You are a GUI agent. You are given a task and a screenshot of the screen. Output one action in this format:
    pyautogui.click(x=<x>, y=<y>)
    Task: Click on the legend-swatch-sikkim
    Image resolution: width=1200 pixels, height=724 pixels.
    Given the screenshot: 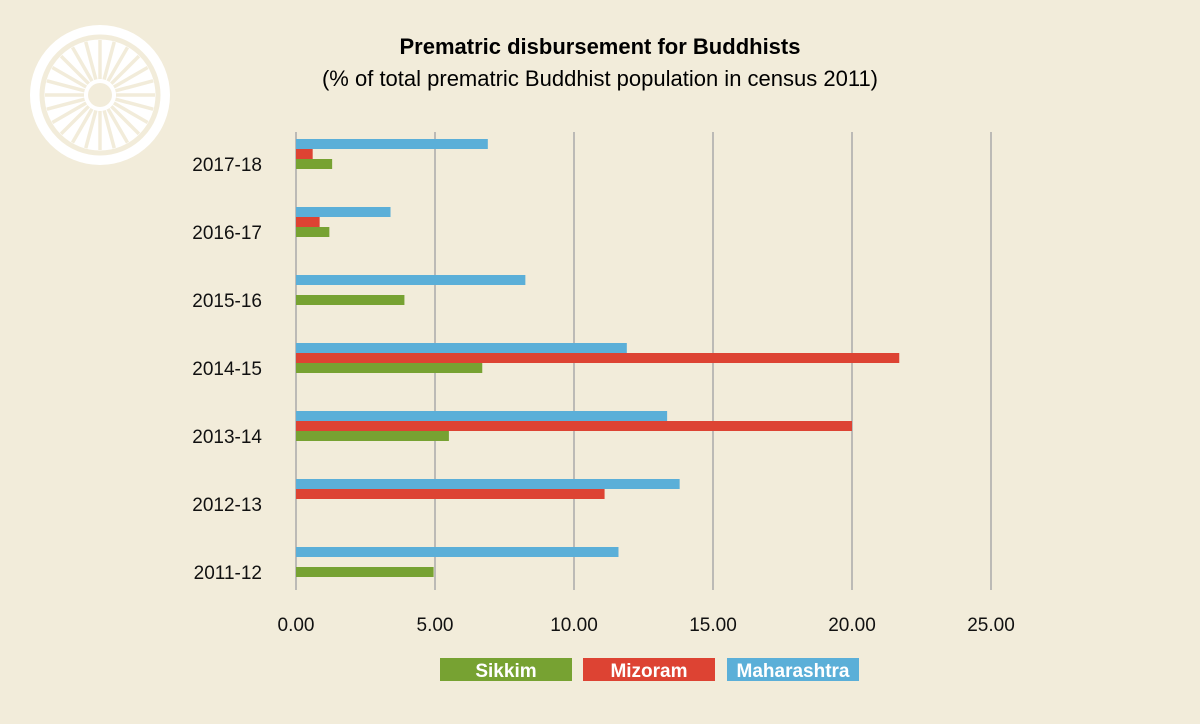 What is the action you would take?
    pyautogui.click(x=506, y=669)
    